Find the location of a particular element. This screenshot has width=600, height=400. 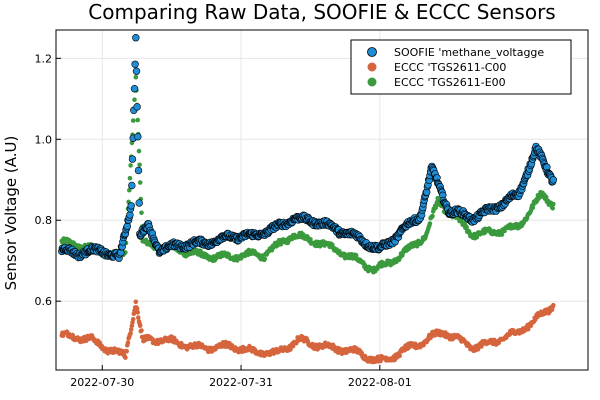

series-1-points is located at coordinates (307, 332).